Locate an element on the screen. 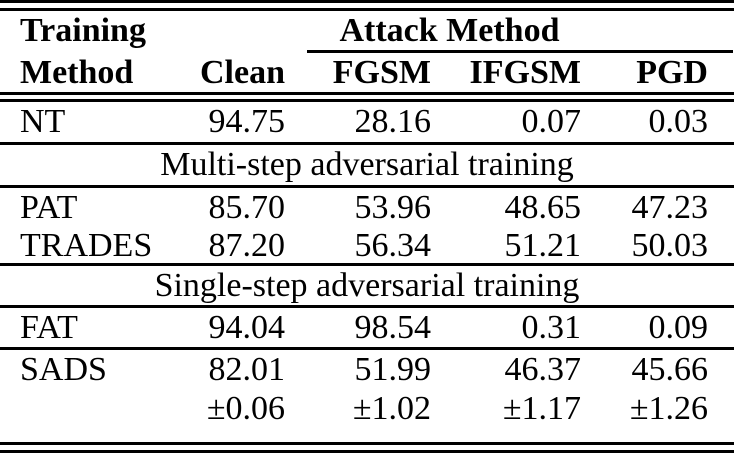  cell-sads-std-fgsm: ±1.02 is located at coordinates (391, 408).